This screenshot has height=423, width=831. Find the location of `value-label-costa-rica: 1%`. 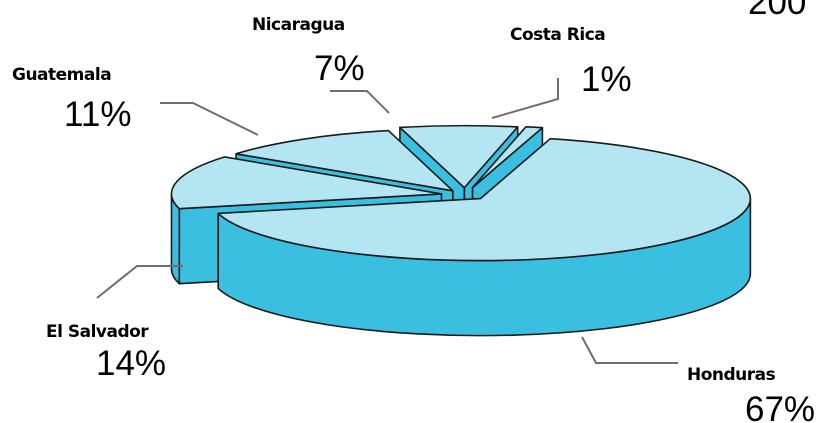

value-label-costa-rica: 1% is located at coordinates (606, 79).